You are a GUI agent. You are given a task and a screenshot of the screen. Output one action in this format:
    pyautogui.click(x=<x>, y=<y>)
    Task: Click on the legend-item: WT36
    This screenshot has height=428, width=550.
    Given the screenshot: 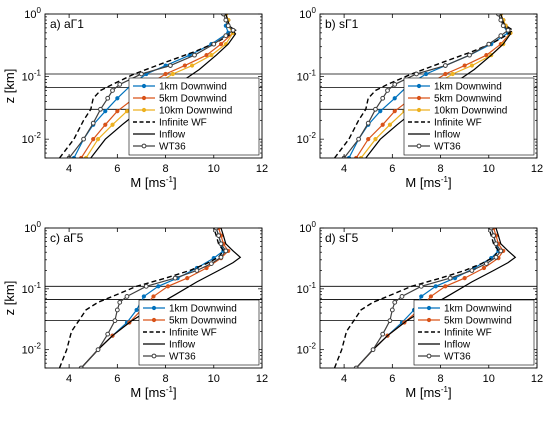 What is the action you would take?
    pyautogui.click(x=169, y=357)
    